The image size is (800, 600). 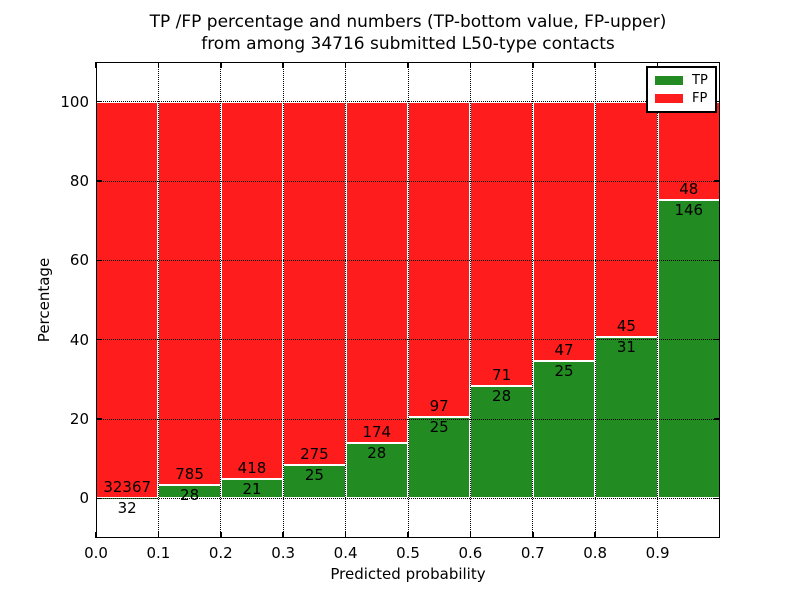 What do you see at coordinates (283, 553) in the screenshot?
I see `x-tick-label: 0.3` at bounding box center [283, 553].